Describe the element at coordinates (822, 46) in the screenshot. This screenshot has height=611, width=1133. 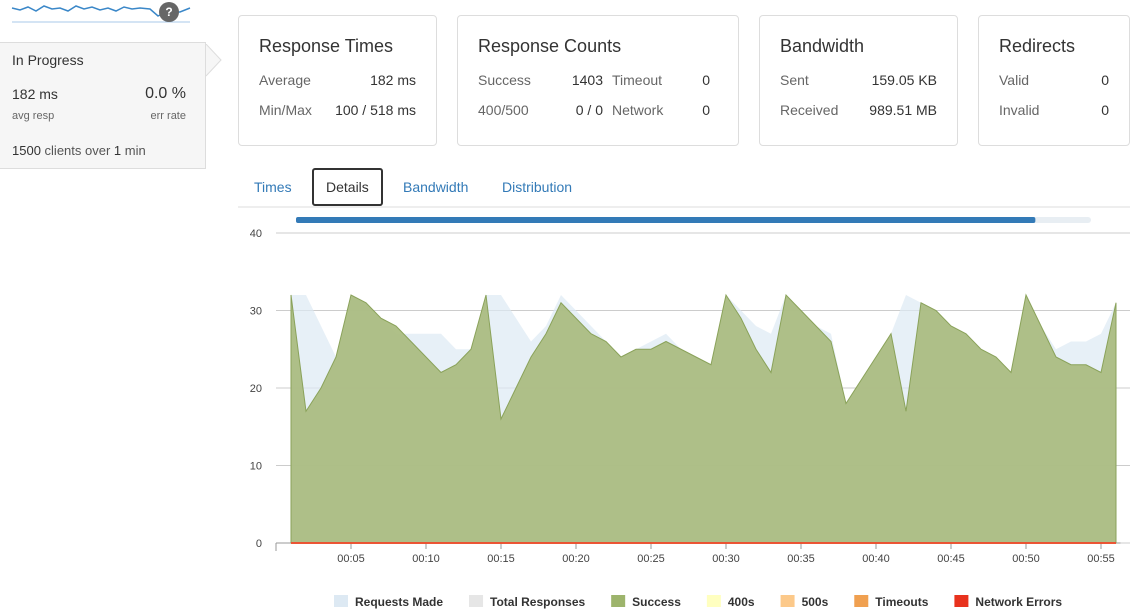
I see `card-title: Bandwidth` at that location.